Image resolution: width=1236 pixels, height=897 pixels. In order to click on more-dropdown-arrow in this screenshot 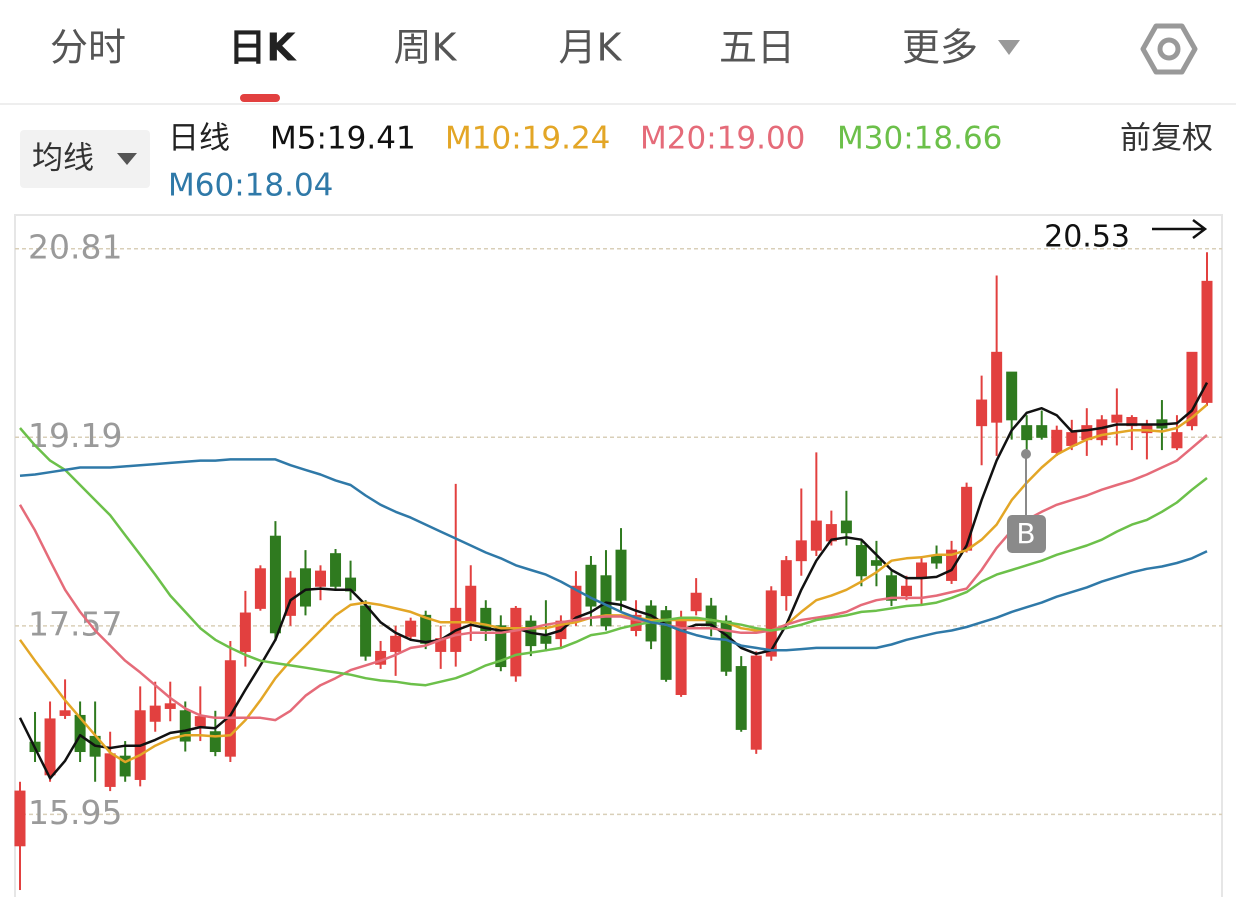, I will do `click(1009, 47)`.